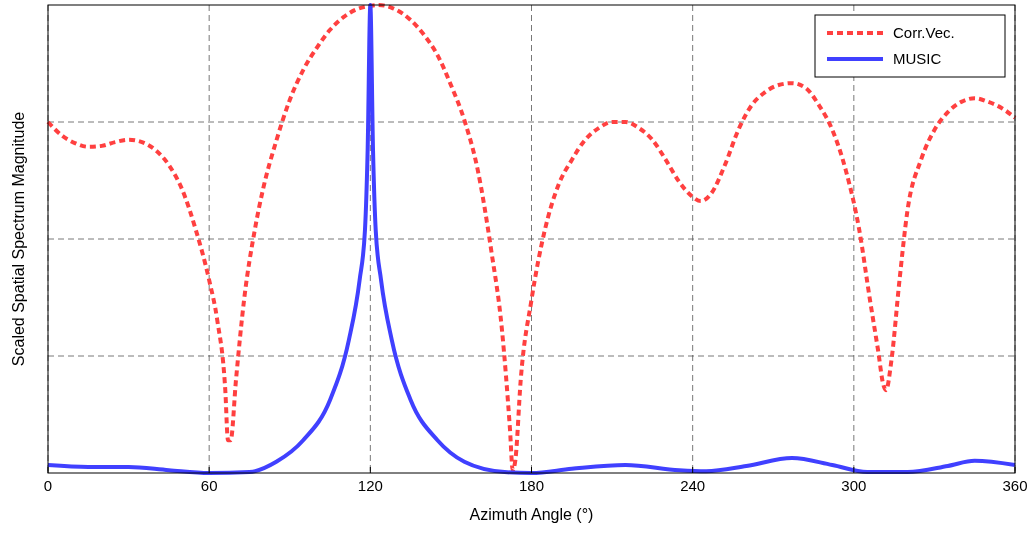  What do you see at coordinates (1015, 485) in the screenshot?
I see `x-tick-label: 360` at bounding box center [1015, 485].